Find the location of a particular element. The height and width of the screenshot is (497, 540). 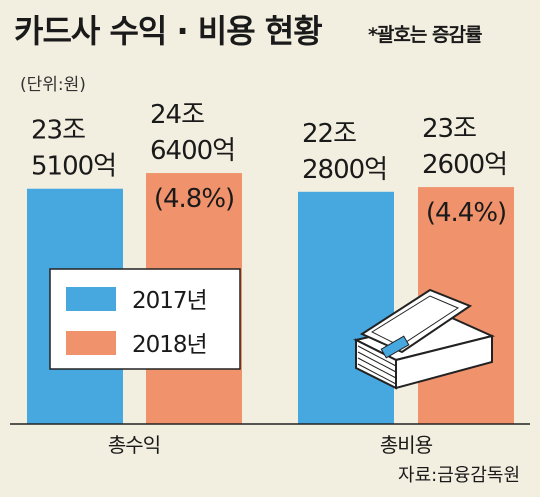

source-label: 자료:금융감독원 is located at coordinates (459, 475).